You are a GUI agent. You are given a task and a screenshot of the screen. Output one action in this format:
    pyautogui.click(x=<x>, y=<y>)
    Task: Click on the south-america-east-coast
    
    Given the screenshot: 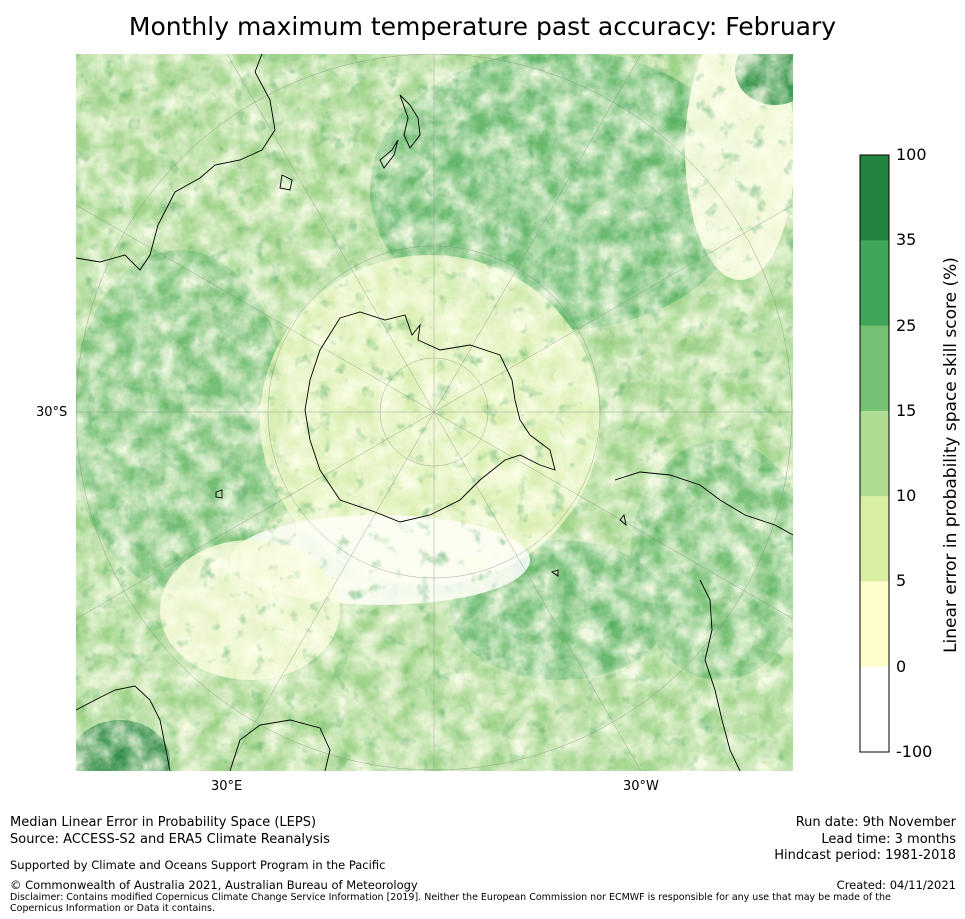 What is the action you would take?
    pyautogui.click(x=720, y=675)
    